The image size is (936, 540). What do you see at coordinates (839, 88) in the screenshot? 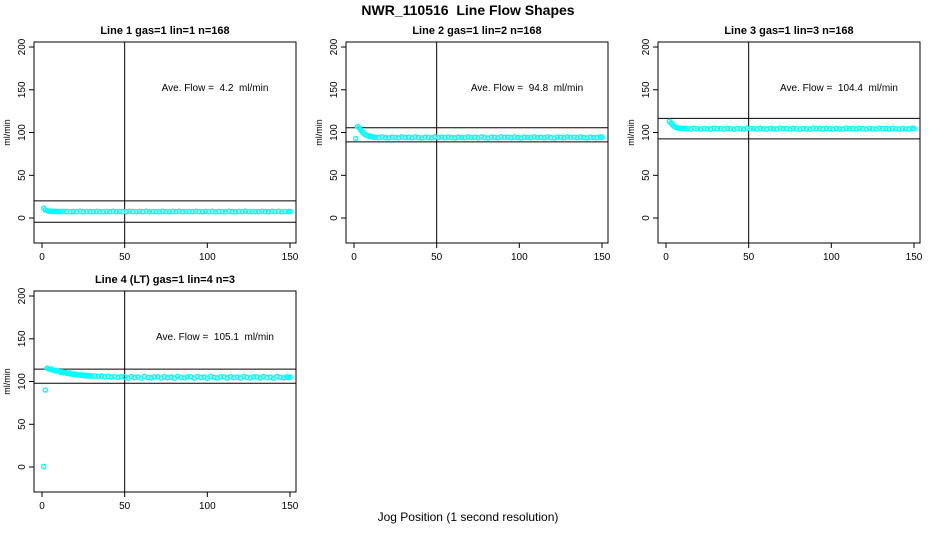
I see `ave-flow-text: Ave. Flow = 104.4 ml/min` at bounding box center [839, 88].